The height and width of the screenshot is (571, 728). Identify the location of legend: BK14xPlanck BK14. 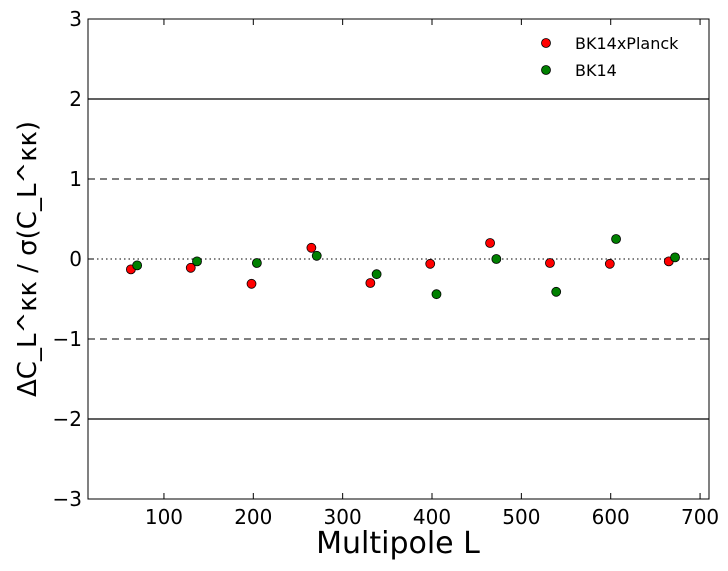
(610, 57).